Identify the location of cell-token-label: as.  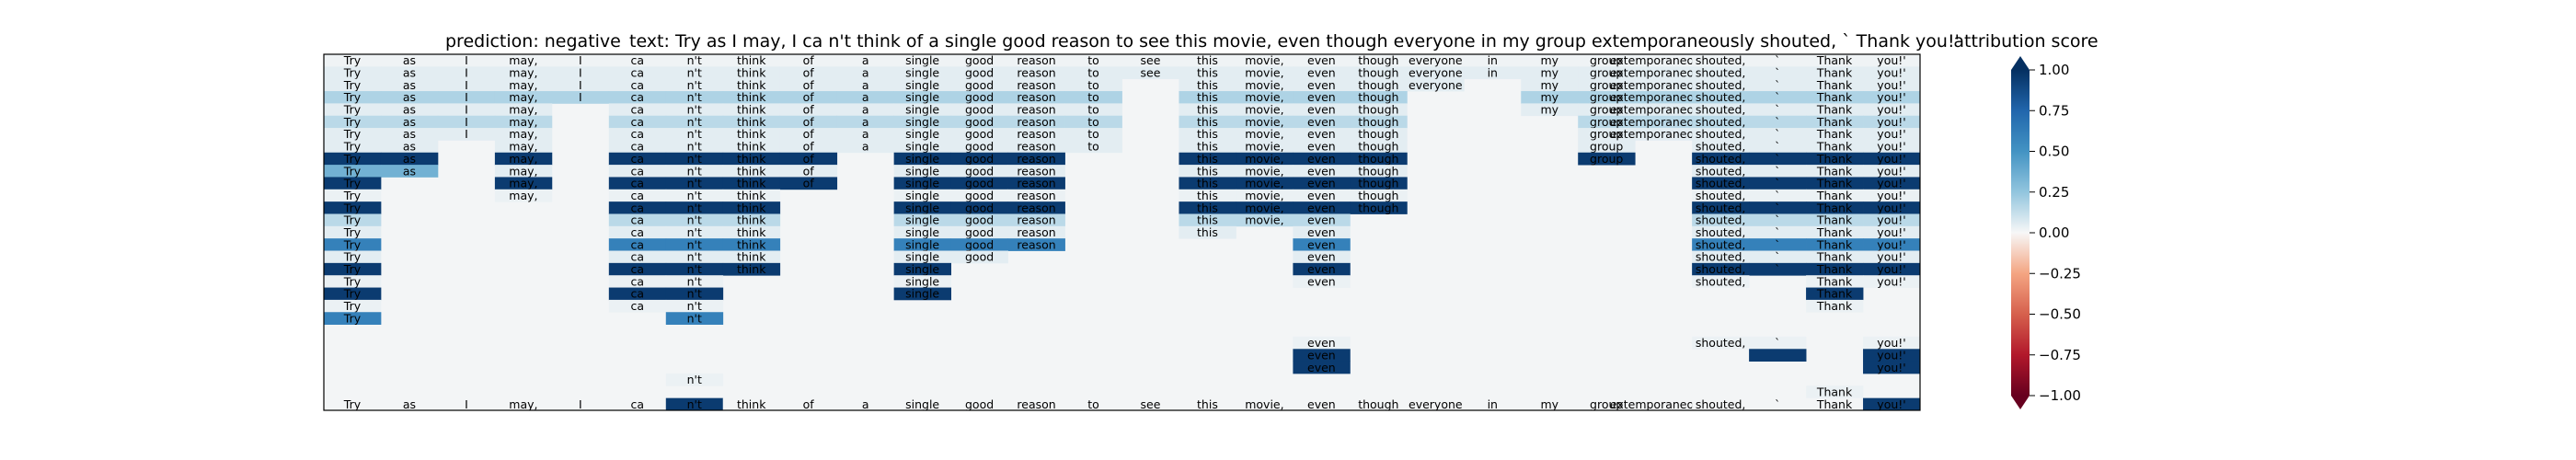
(409, 159).